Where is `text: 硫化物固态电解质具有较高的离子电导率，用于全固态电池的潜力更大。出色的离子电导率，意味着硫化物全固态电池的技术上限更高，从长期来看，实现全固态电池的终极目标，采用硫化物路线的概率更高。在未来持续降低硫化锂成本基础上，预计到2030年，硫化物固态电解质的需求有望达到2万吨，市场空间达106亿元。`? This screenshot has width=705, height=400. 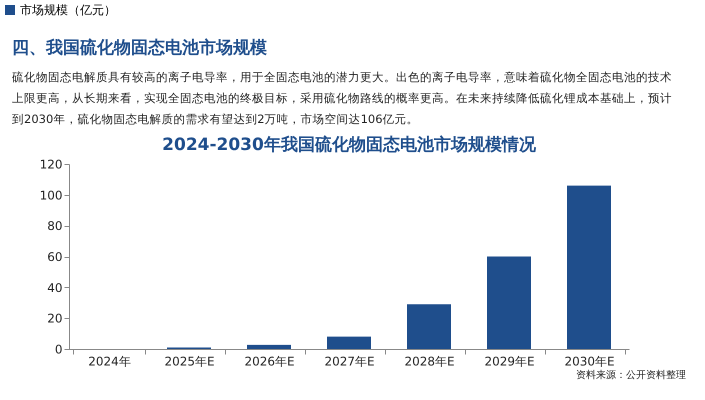 text: 硫化物固态电解质具有较高的离子电导率，用于全固态电池的潜力更大。出色的离子电导率，意味着硫化物全固态电池的技术上限更高，从长期来看，实现全固态电池的终极目标，采用硫化物路线的概率更高。在未来持续降低硫化锂成本基础上，预计到2030年，硫化物固态电解质的需求有望达到2万吨，市场空间达106亿元。 is located at coordinates (342, 98).